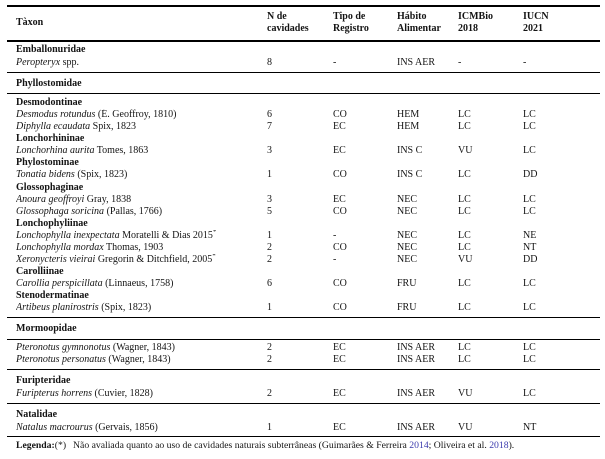  What do you see at coordinates (46, 329) in the screenshot?
I see `family-name: Mormoopidae` at bounding box center [46, 329].